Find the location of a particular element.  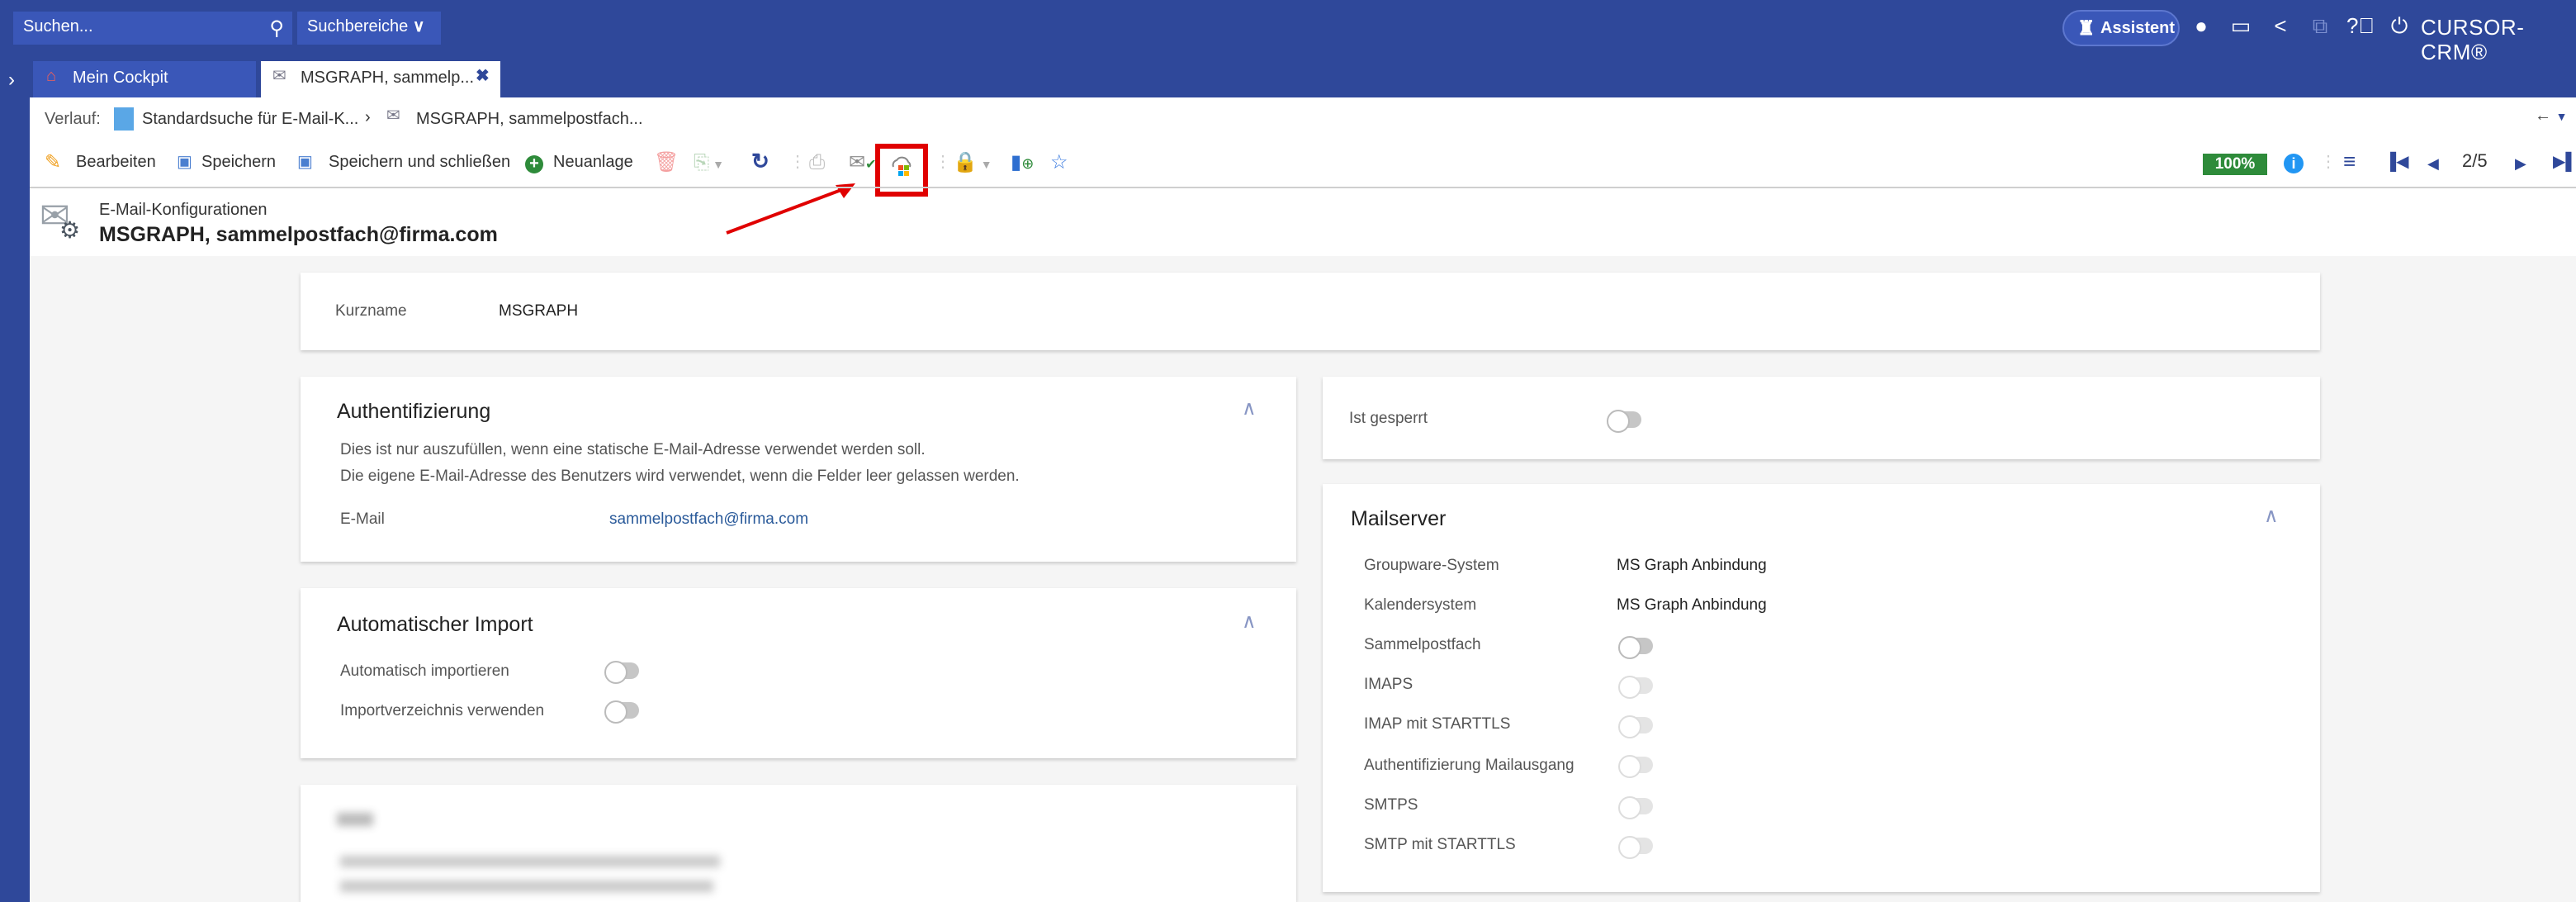

auth-outgoing-toggle is located at coordinates (1635, 765).